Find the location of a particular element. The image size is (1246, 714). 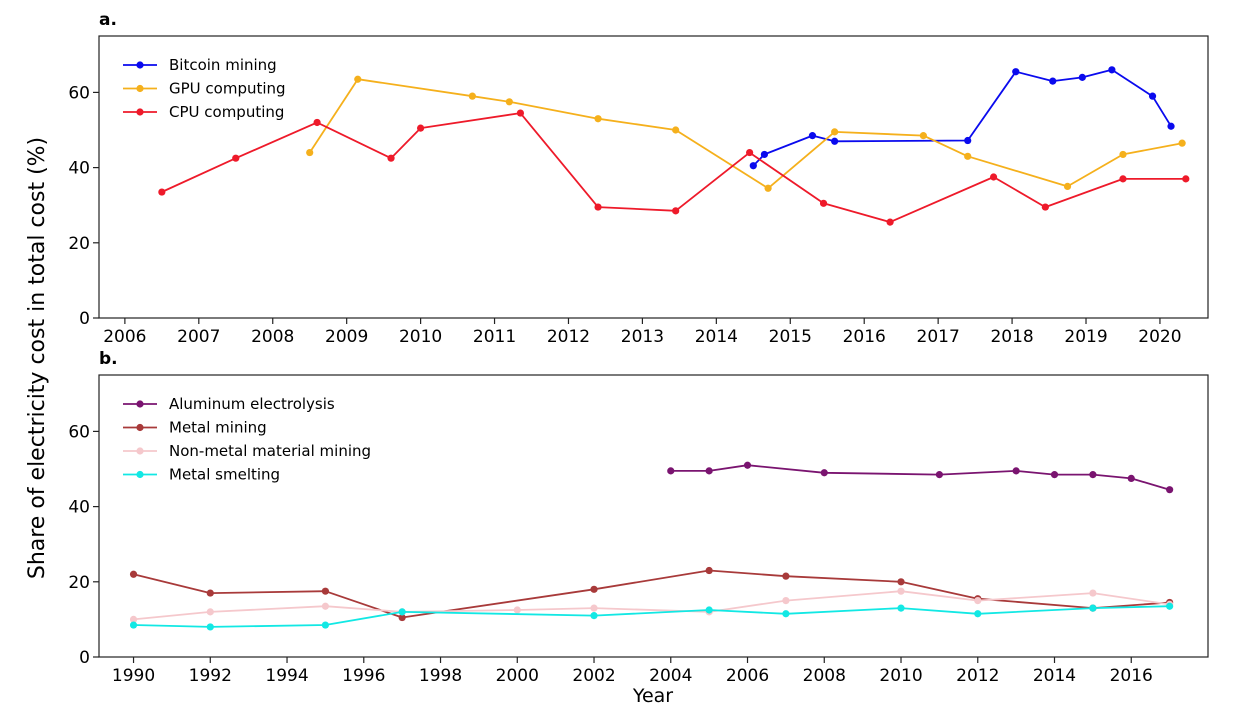

legend-label: Metal smelting is located at coordinates (224, 475).